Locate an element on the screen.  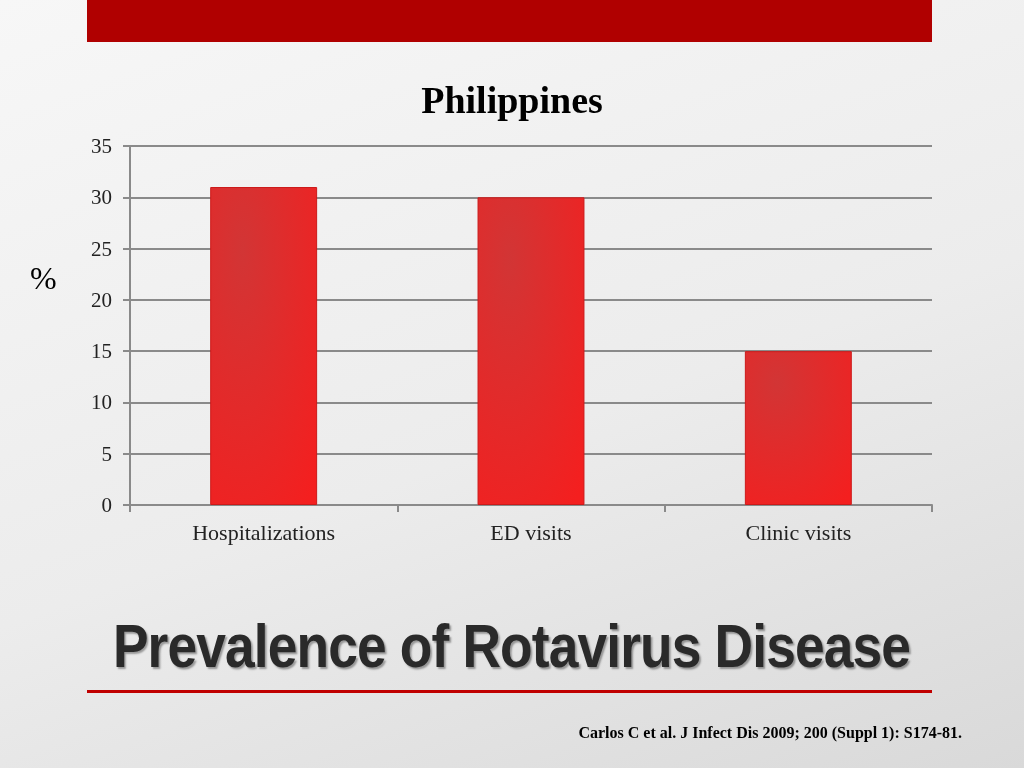
y-axis-title: % is located at coordinates (43, 278).